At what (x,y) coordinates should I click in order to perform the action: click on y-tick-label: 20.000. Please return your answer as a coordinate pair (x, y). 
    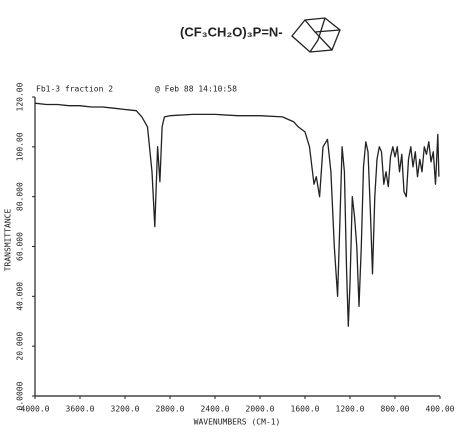
    Looking at the image, I should click on (20, 346).